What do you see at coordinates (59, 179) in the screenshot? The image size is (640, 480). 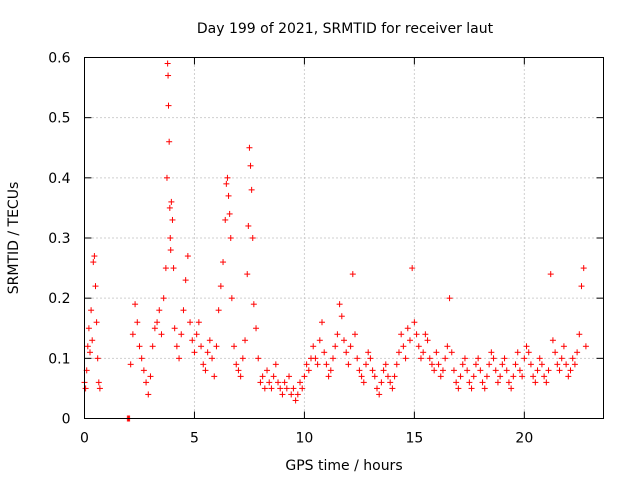 I see `y-tick-label: 0.4` at bounding box center [59, 179].